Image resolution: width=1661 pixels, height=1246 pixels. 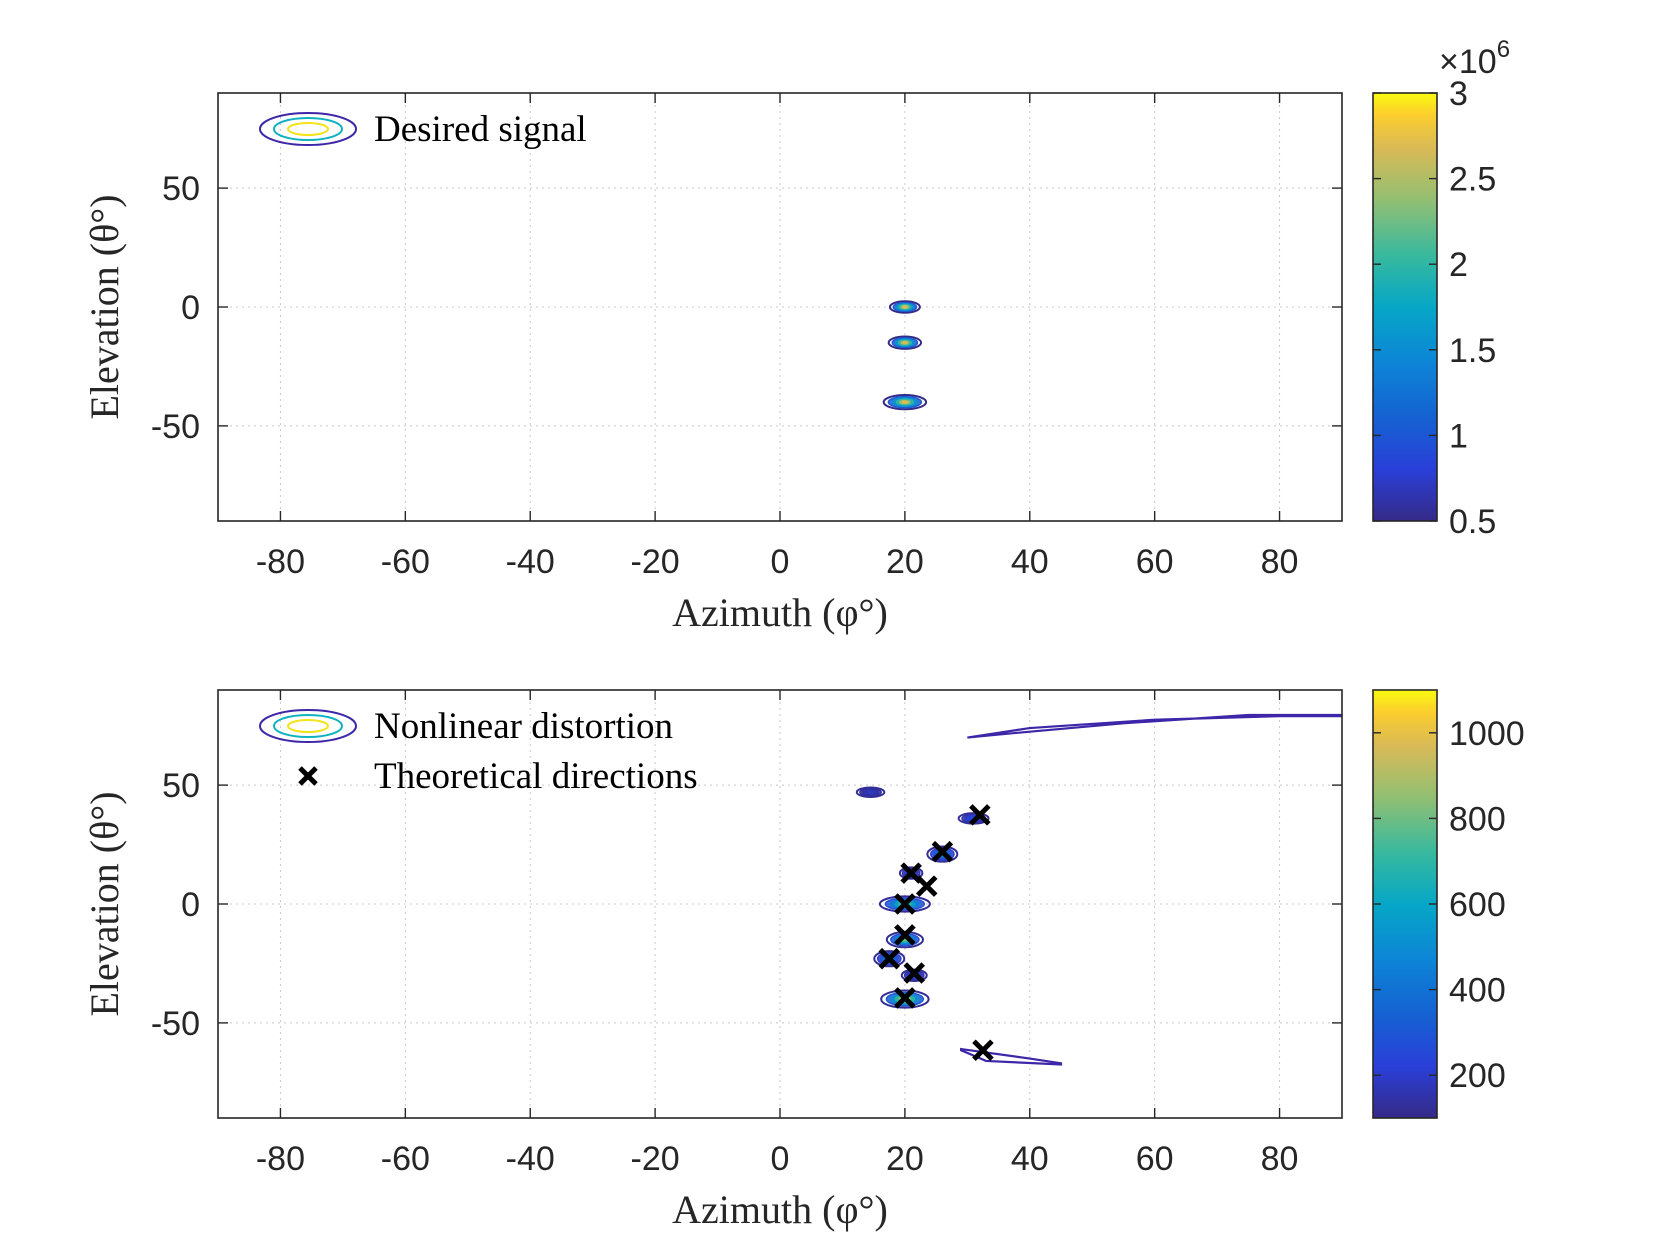 I want to click on colorbar-tick-label: 1, so click(x=1458, y=436).